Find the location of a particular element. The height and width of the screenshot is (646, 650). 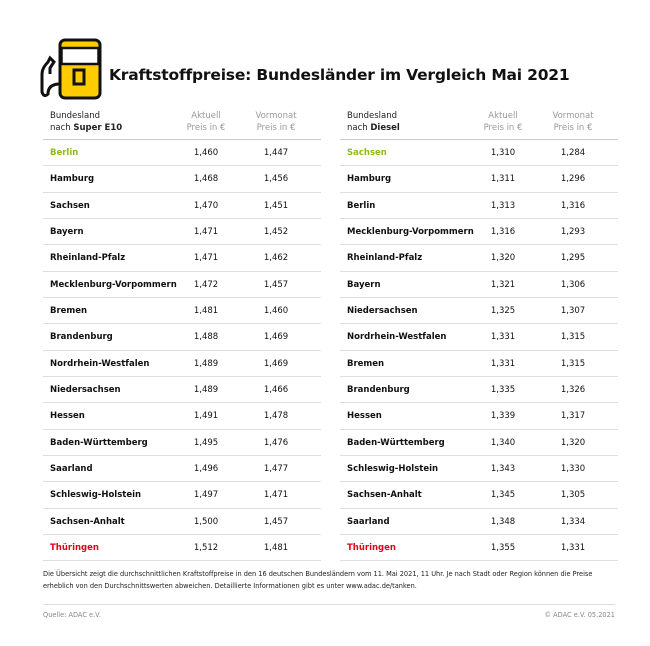

previous-price: 1,478 is located at coordinates (276, 416).